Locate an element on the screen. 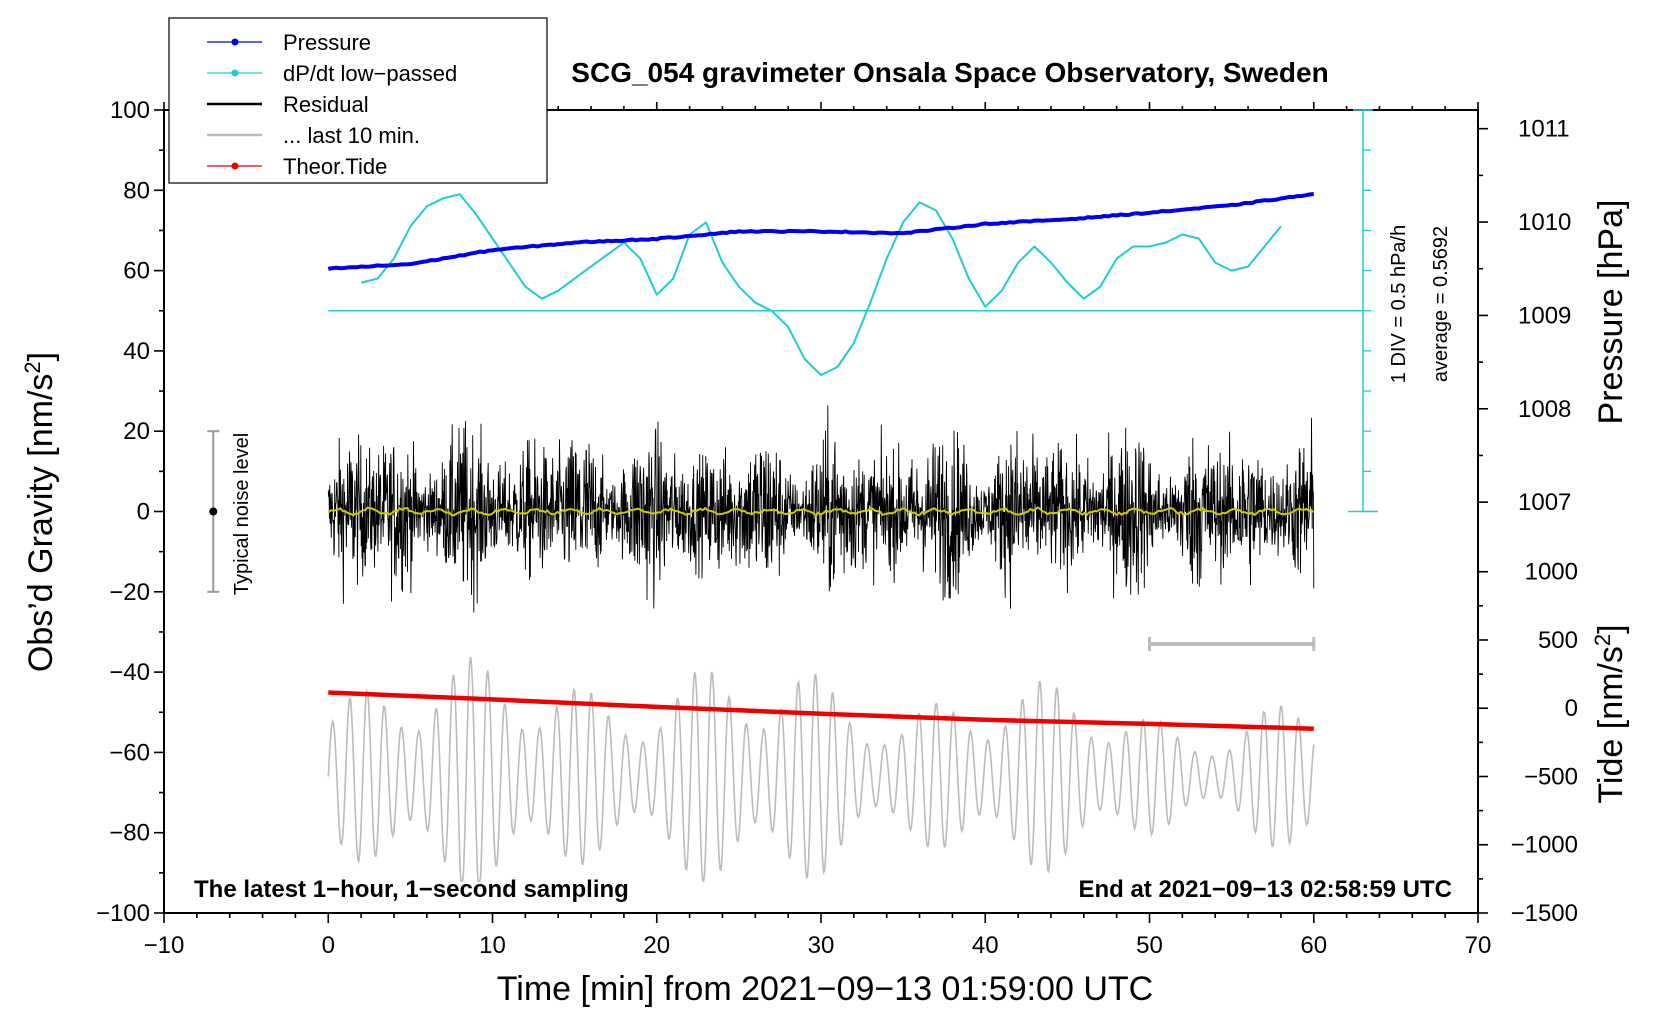  x-tick-label: 10 is located at coordinates (492, 945).